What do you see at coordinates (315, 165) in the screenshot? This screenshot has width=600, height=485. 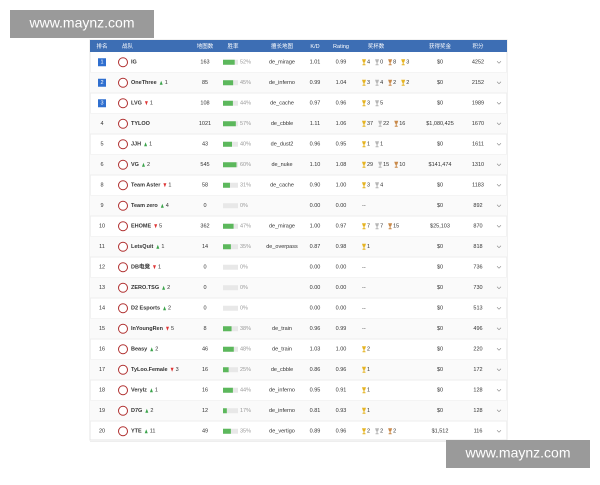 I see `kd: 1.10` at bounding box center [315, 165].